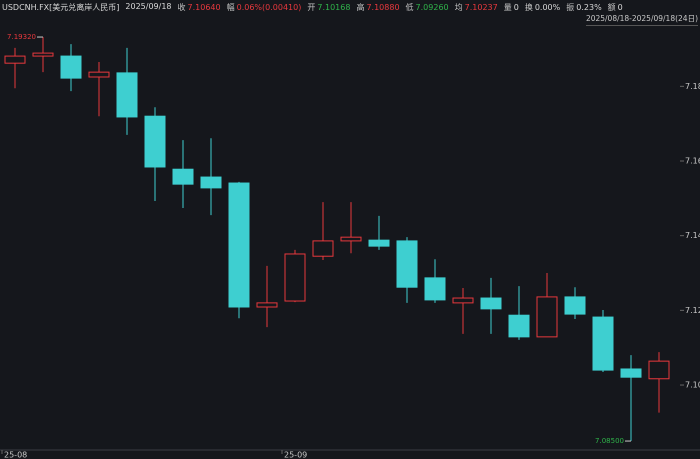 This screenshot has width=700, height=459. I want to click on quote-label: 振, so click(570, 7).